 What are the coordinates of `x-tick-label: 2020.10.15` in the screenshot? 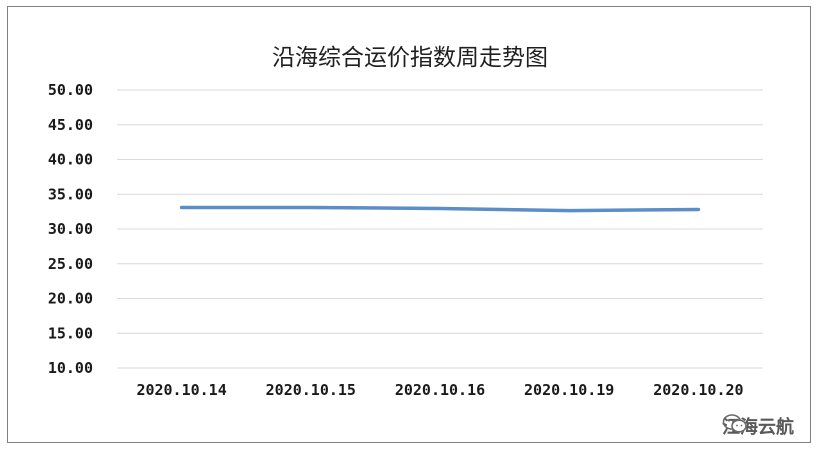 It's located at (311, 390).